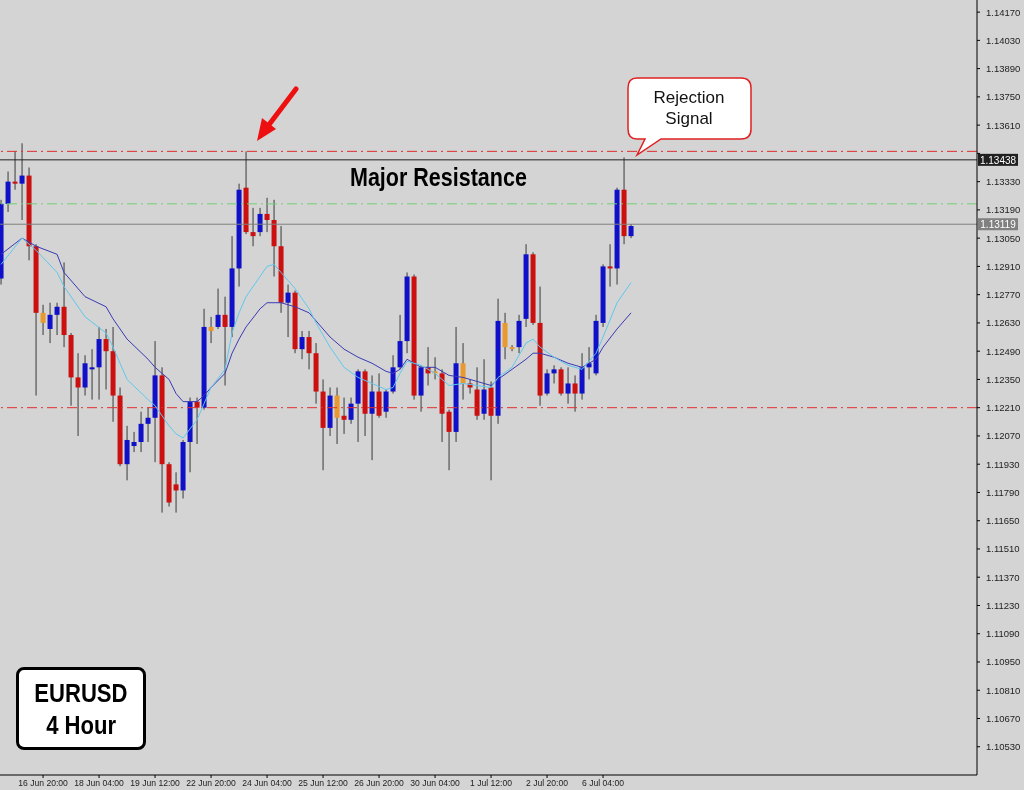 The height and width of the screenshot is (790, 1024). I want to click on y-tick-label: 1.11090, so click(1003, 634).